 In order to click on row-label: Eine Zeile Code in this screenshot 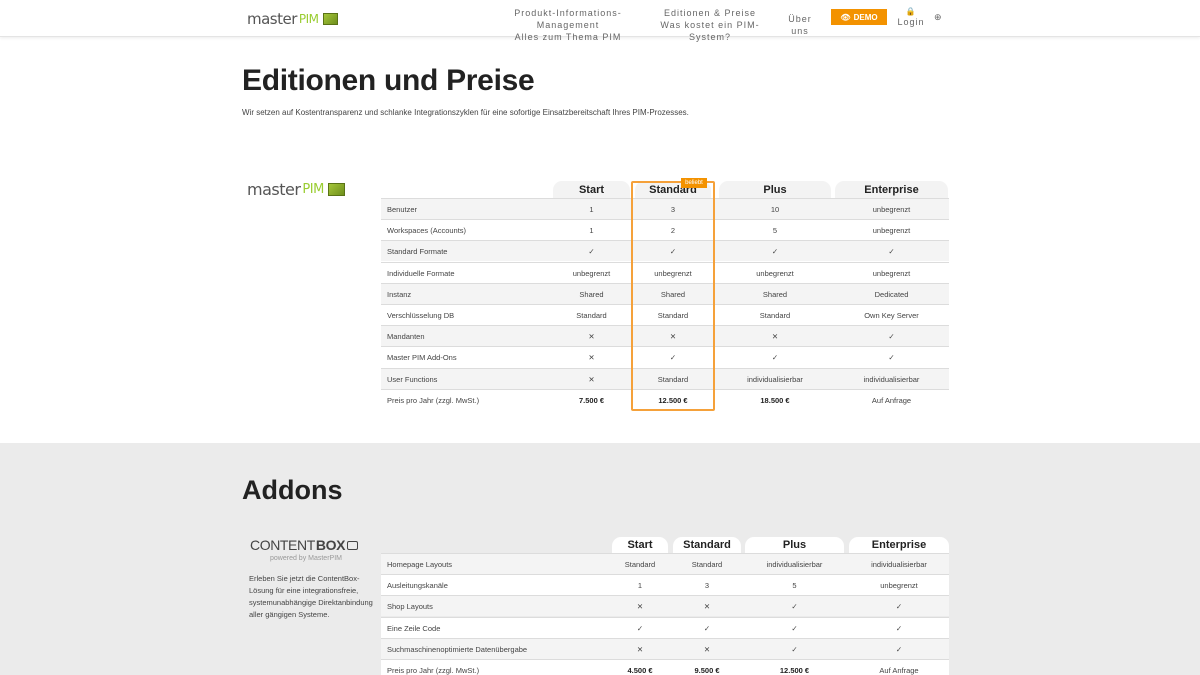, I will do `click(414, 628)`.